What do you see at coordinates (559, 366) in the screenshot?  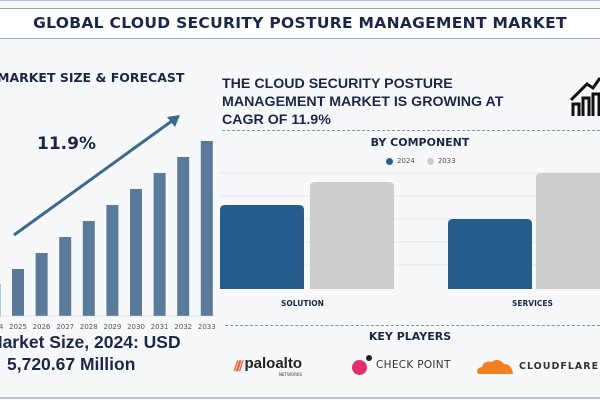 I see `cloudflare-name: CLOUDFLARE` at bounding box center [559, 366].